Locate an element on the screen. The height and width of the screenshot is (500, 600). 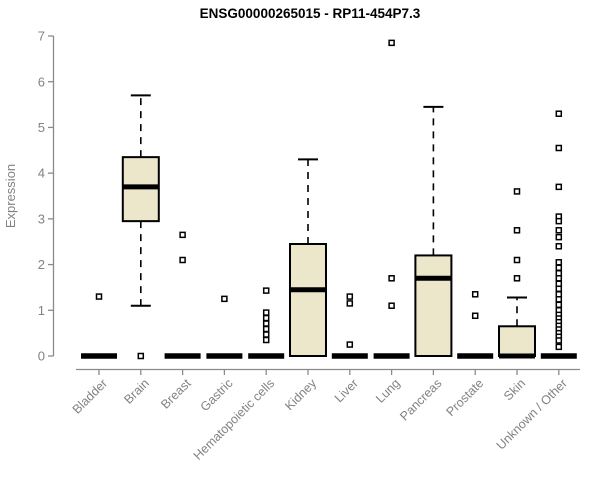
x-tick-label-pancreas: Pancreas is located at coordinates (420, 399).